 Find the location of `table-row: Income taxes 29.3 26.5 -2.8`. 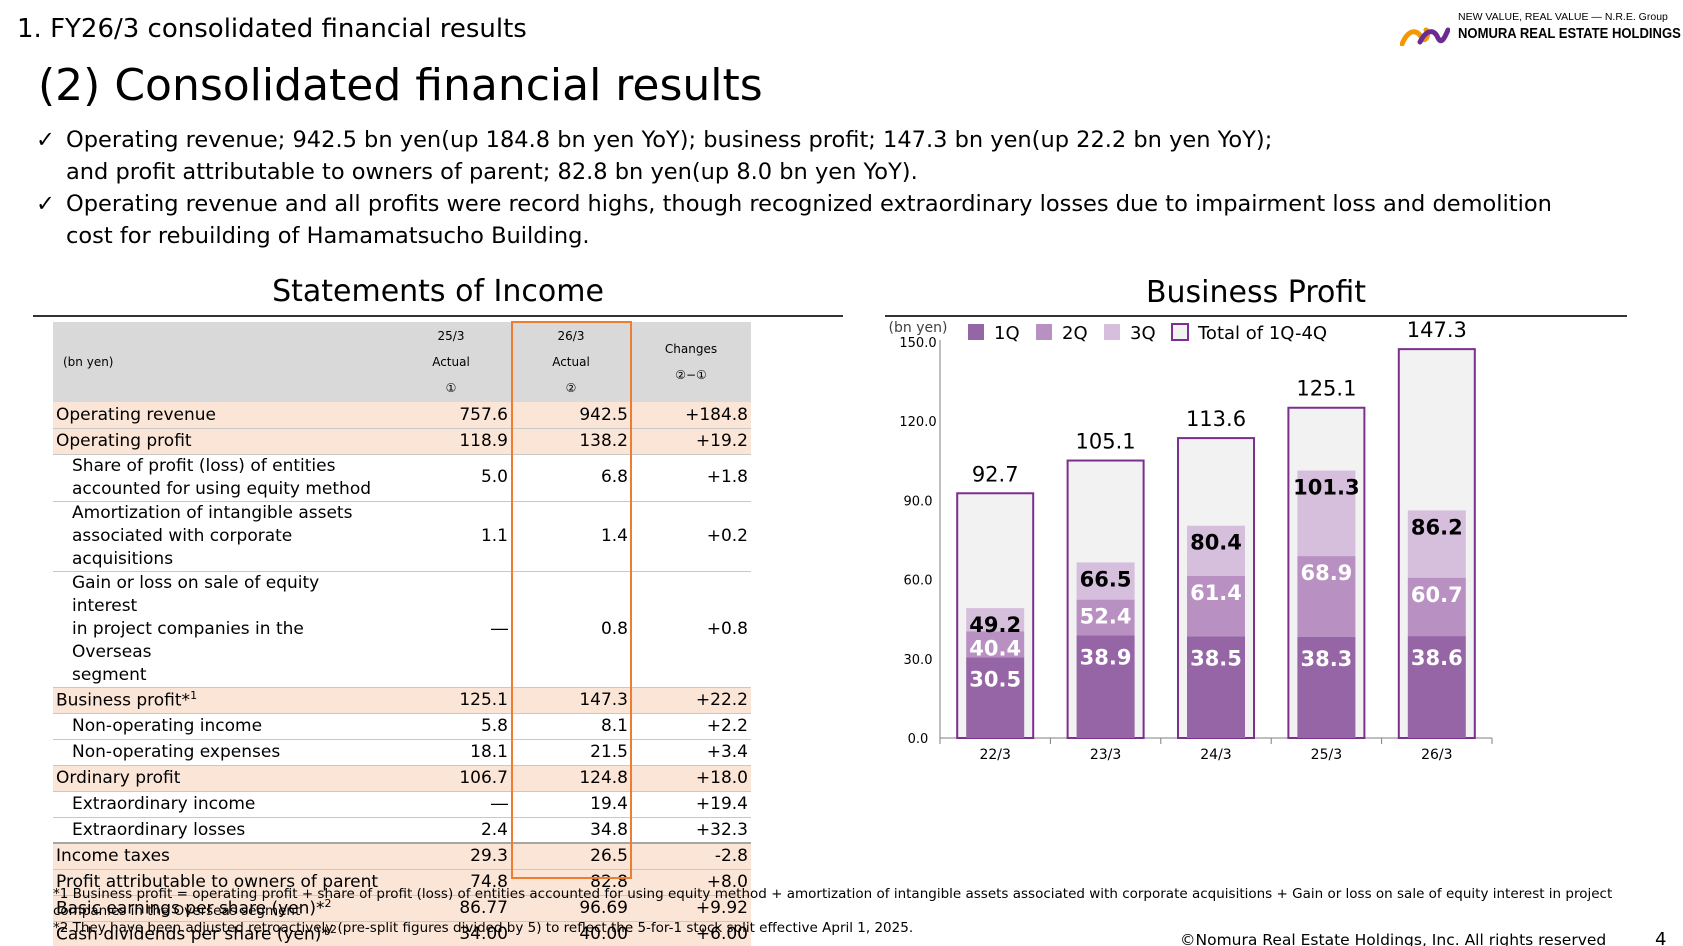

table-row: Income taxes 29.3 26.5 -2.8 is located at coordinates (402, 856).